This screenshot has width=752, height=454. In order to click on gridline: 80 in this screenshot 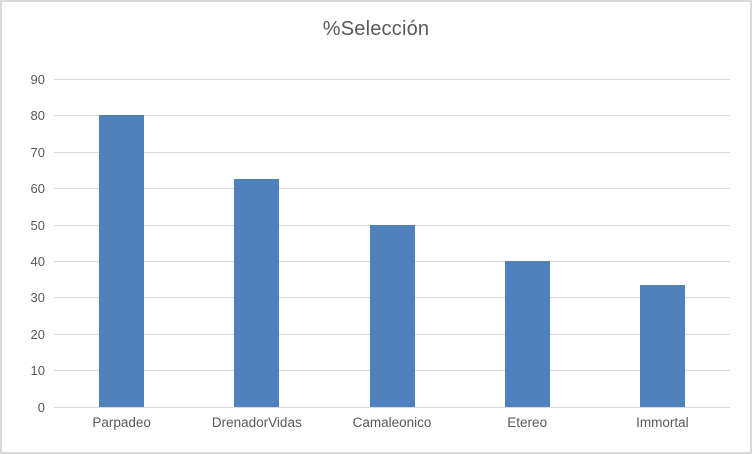, I will do `click(380, 116)`.